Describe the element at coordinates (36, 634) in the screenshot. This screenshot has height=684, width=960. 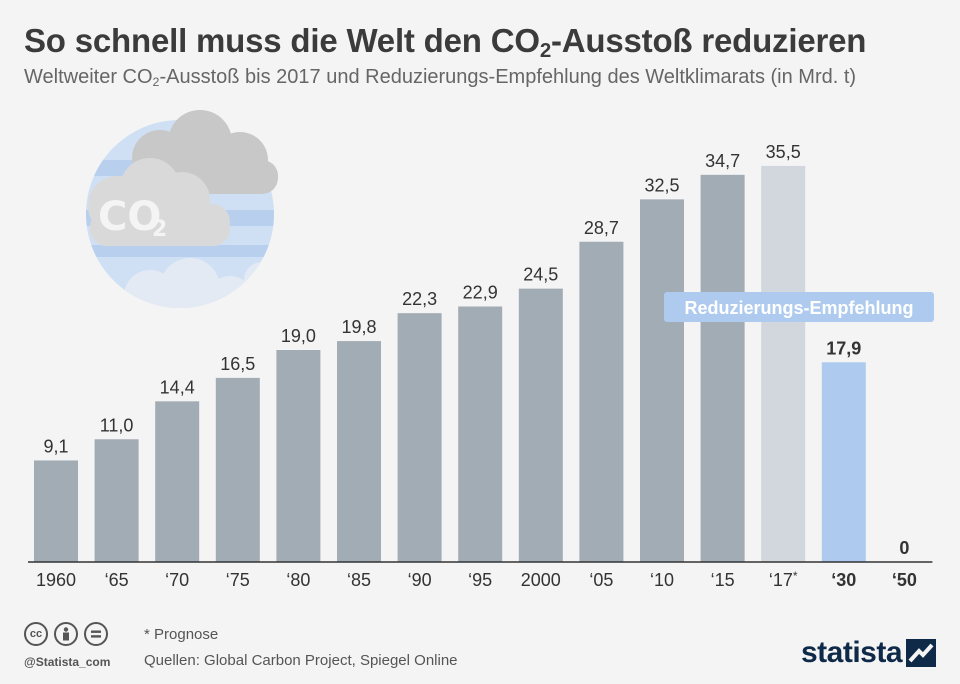
I see `cc-icon: cc` at that location.